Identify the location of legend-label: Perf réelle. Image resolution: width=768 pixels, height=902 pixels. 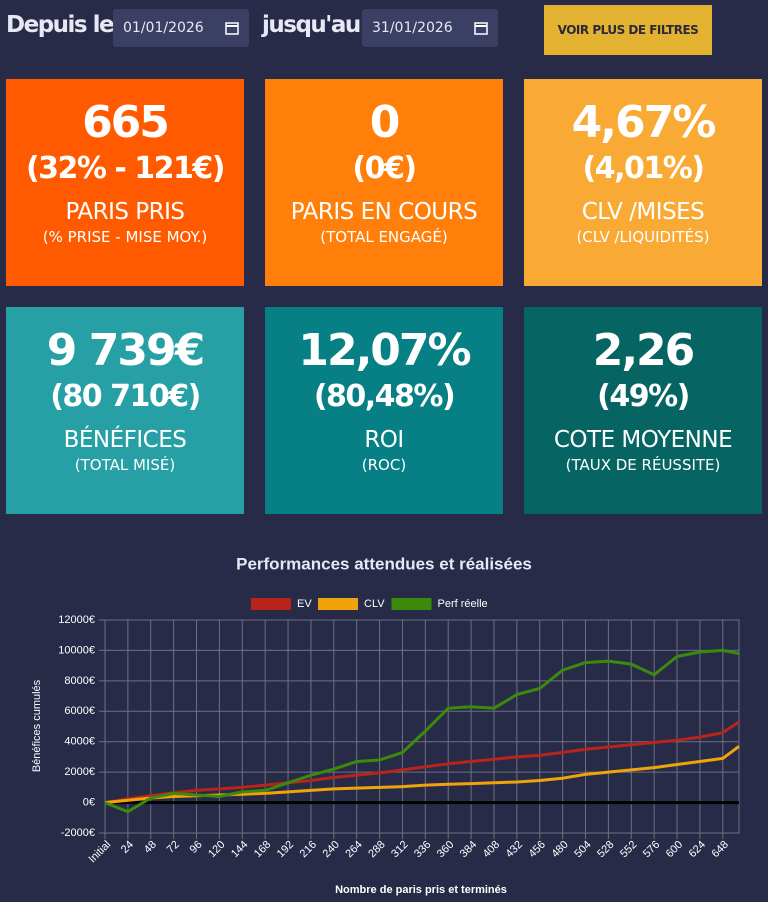
(463, 604).